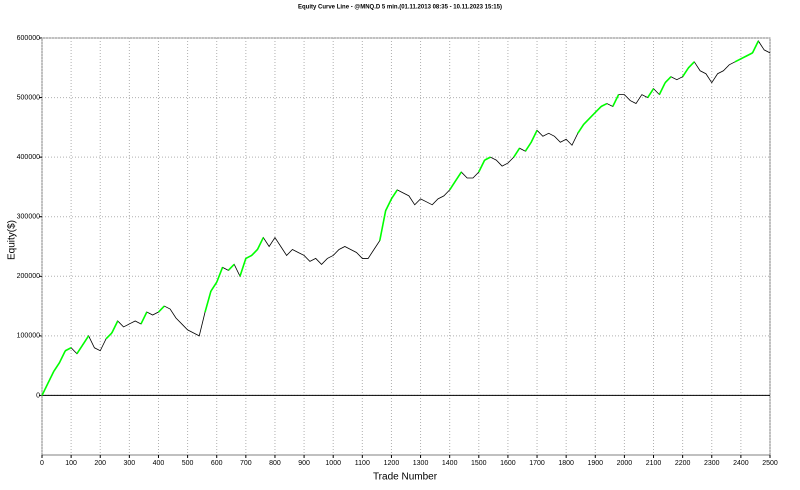  What do you see at coordinates (304, 463) in the screenshot?
I see `x-tick-label: 900` at bounding box center [304, 463].